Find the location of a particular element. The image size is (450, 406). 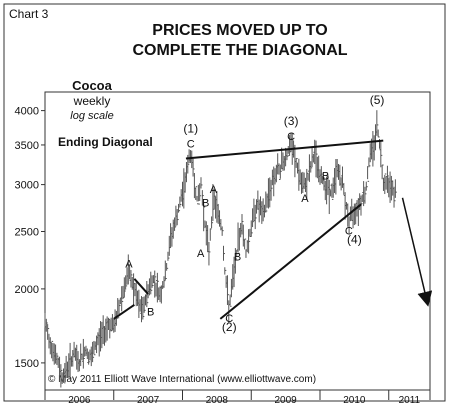

chart-title-line-1: PRICES MOVED UP TO is located at coordinates (239, 30).